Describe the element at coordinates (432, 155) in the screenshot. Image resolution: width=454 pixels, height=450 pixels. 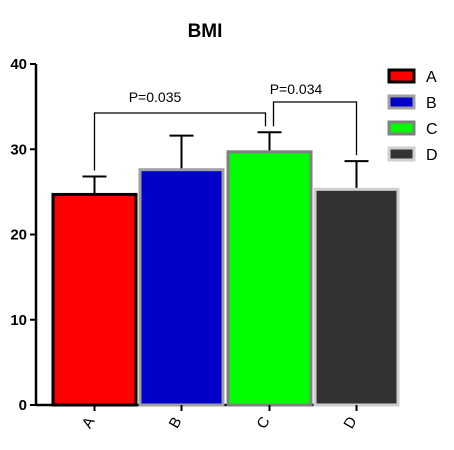
I see `legend-label-D: D` at that location.